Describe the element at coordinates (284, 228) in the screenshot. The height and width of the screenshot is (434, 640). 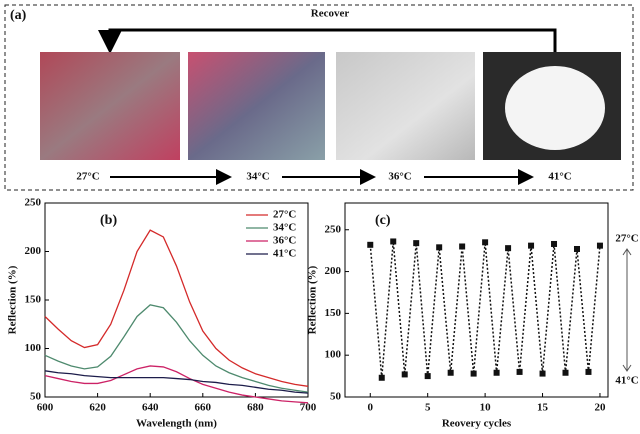
I see `legend-label: 34°C` at that location.